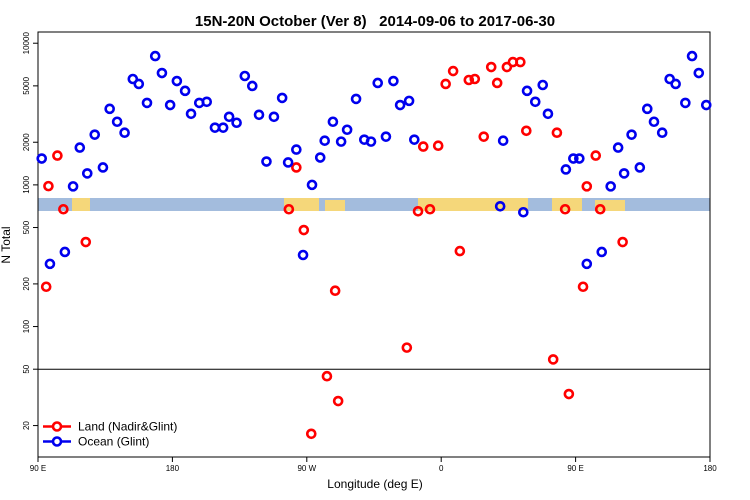 The width and height of the screenshot is (750, 500). What do you see at coordinates (441, 468) in the screenshot?
I see `x-tick-label: 0` at bounding box center [441, 468].